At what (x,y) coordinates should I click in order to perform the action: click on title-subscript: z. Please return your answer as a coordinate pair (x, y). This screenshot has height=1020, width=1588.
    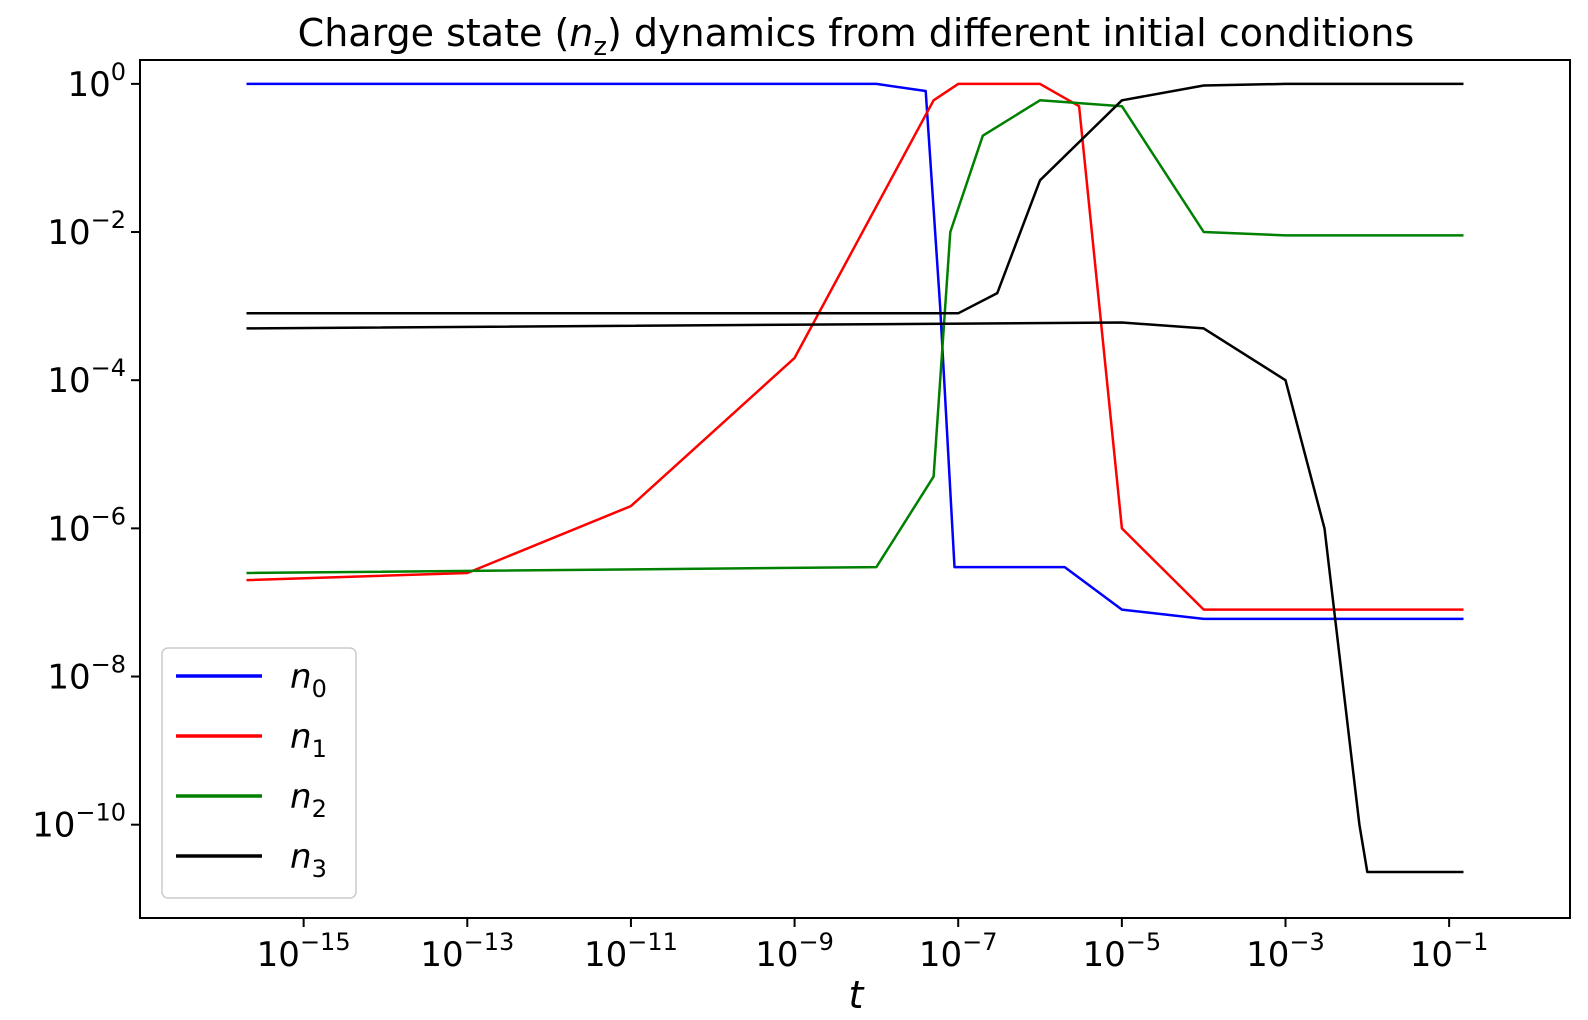
    Looking at the image, I should click on (600, 47).